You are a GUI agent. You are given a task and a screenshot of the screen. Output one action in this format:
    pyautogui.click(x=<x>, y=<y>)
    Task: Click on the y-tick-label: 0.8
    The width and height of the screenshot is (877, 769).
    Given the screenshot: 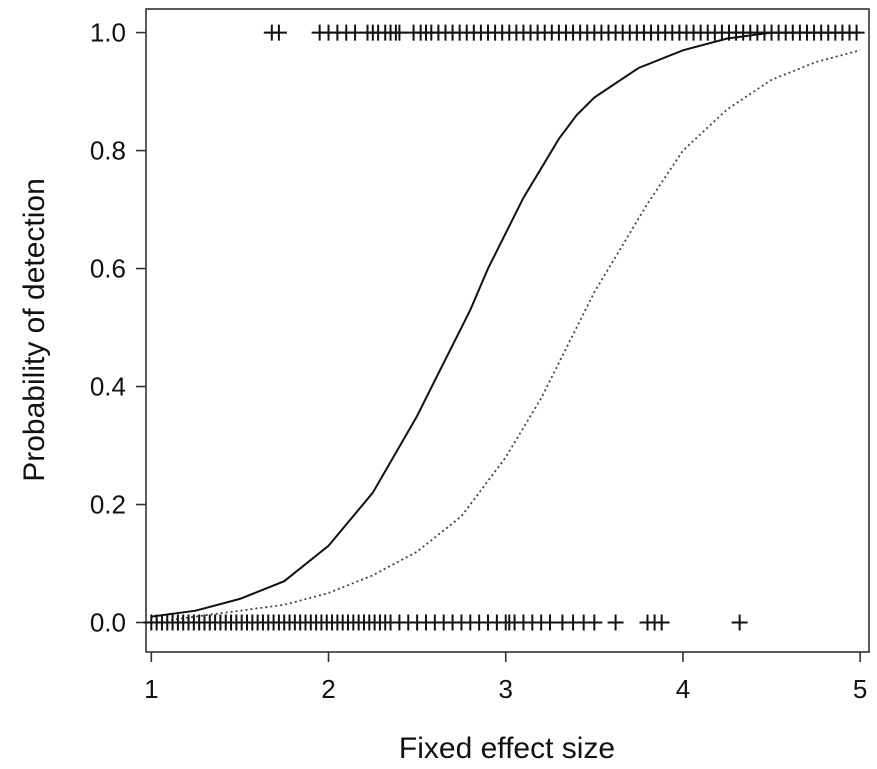 What is the action you would take?
    pyautogui.click(x=108, y=151)
    